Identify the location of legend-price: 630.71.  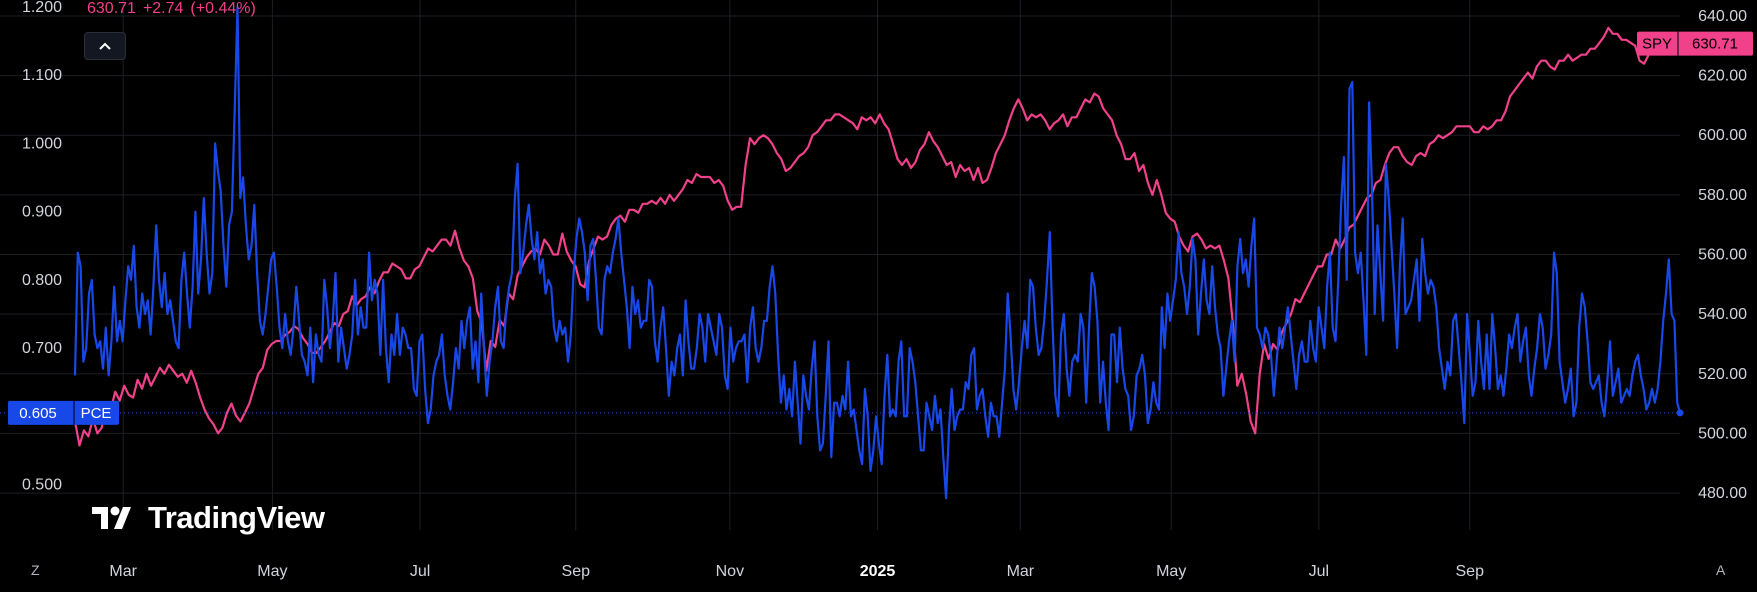
(111, 8).